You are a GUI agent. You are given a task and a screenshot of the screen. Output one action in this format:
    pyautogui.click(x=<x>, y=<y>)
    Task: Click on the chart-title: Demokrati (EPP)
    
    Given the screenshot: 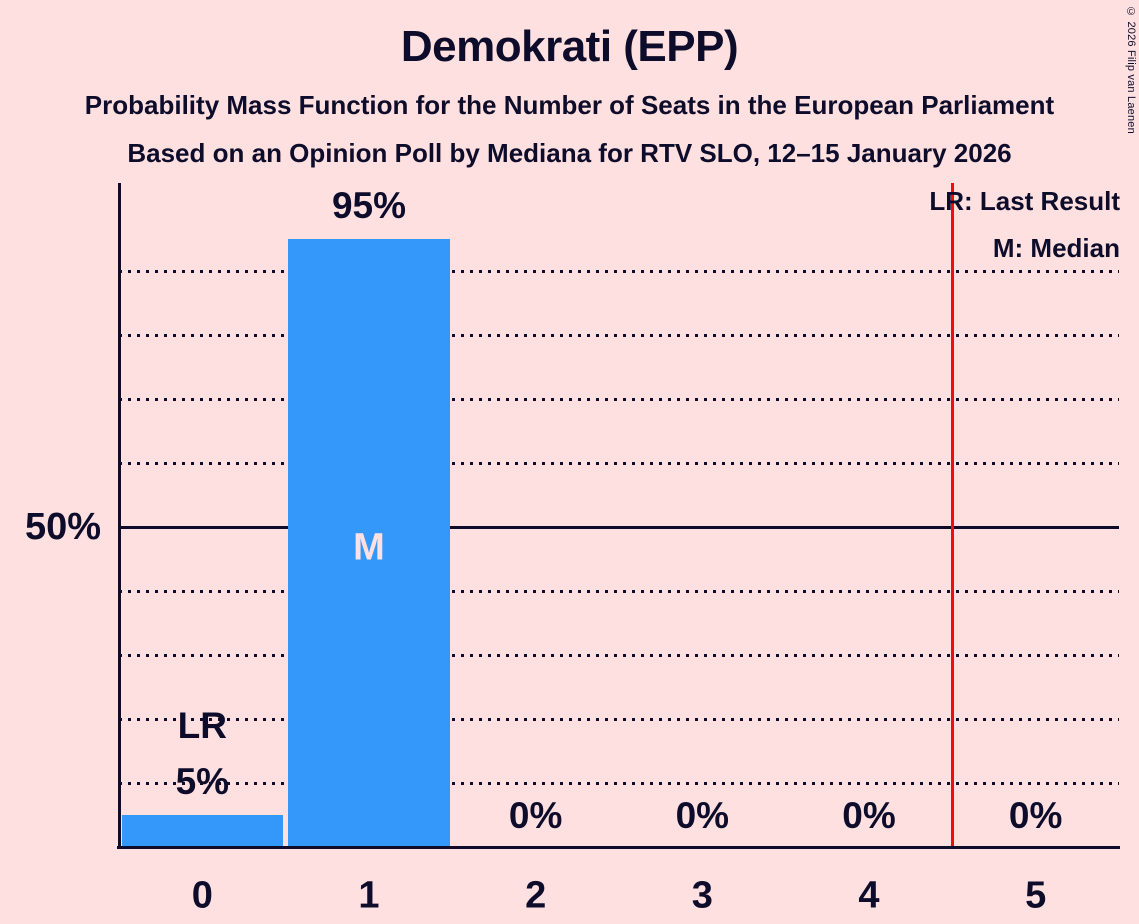 What is the action you would take?
    pyautogui.click(x=569, y=46)
    